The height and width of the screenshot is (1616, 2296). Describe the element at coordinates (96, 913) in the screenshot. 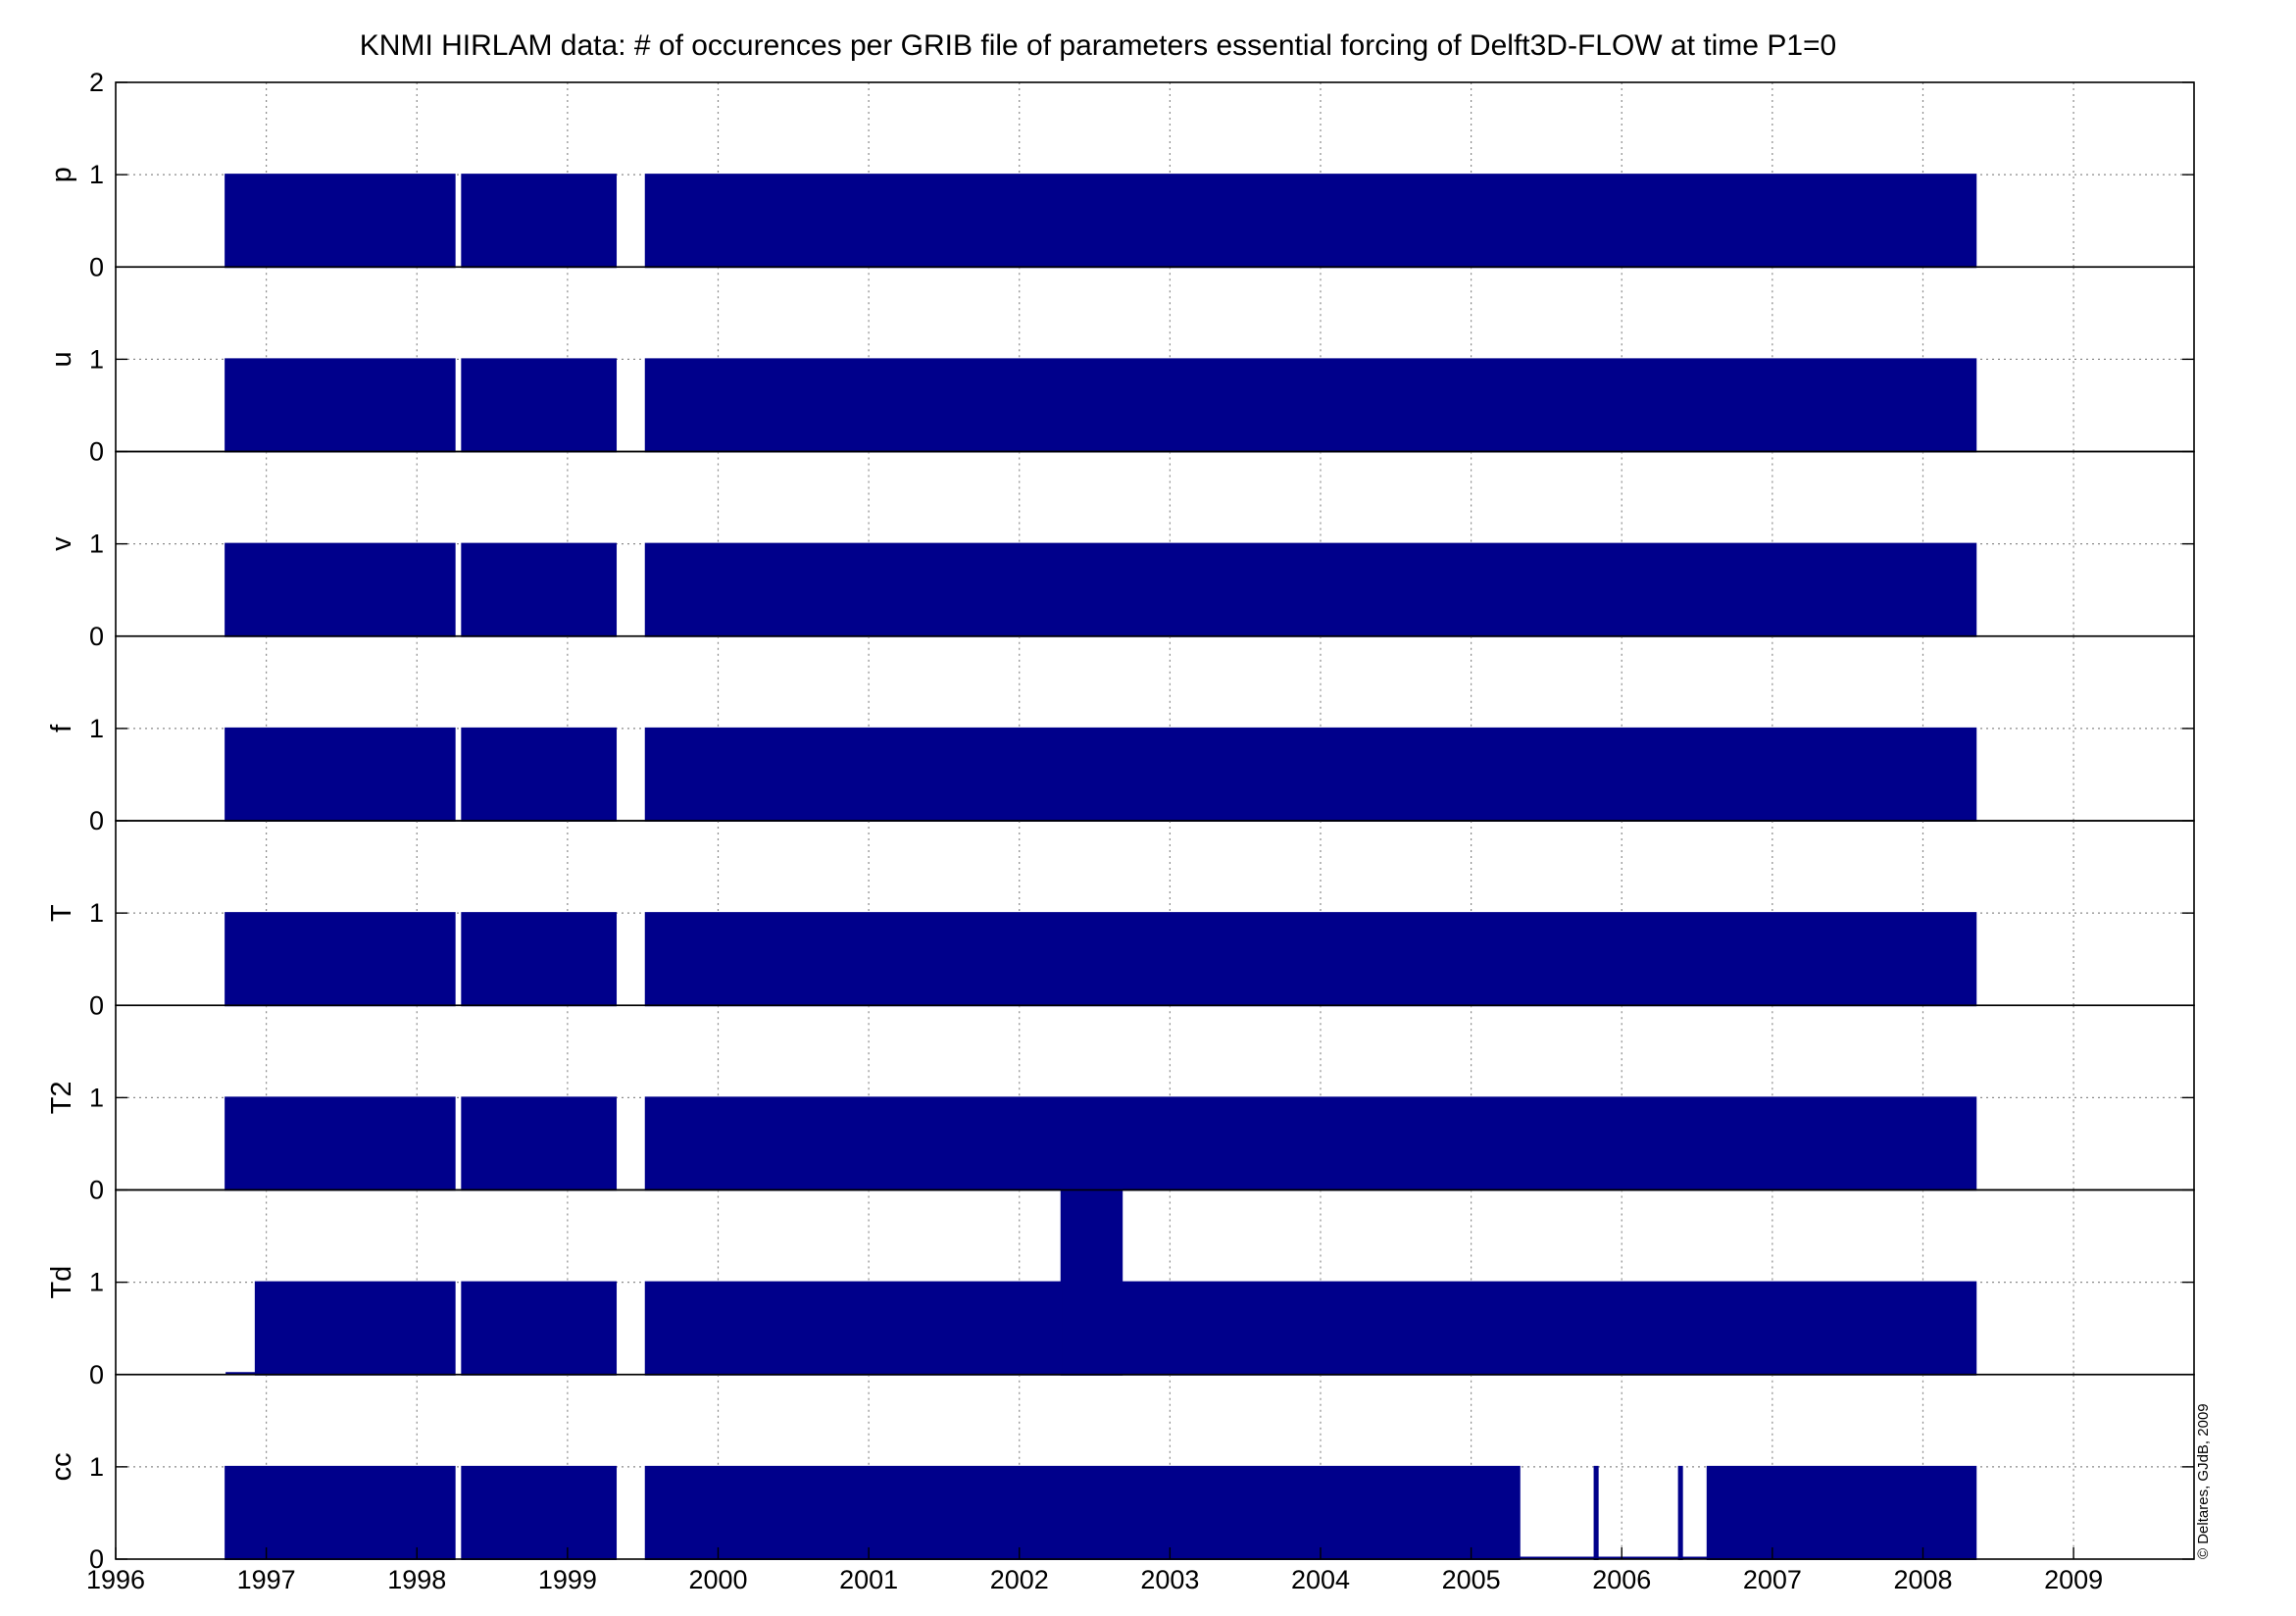

I see `ytick-label-T-1: 1` at that location.